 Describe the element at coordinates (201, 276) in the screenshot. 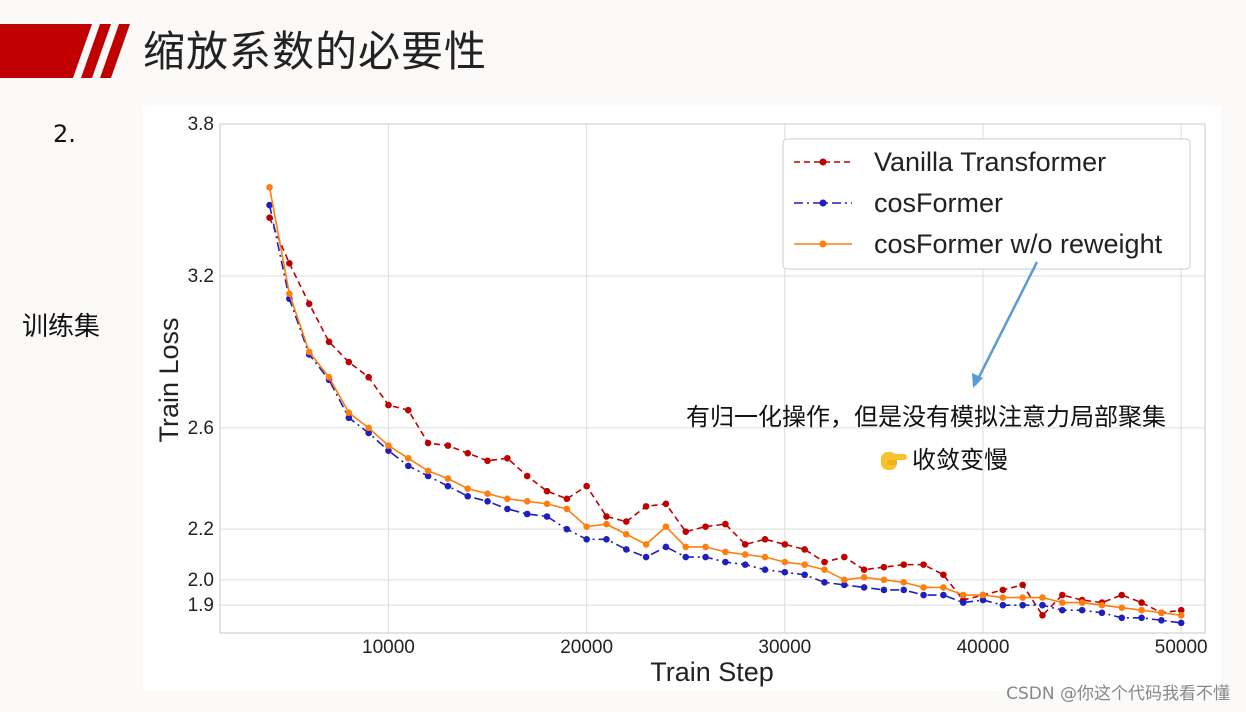

I see `y-tick-label: 3.2` at that location.